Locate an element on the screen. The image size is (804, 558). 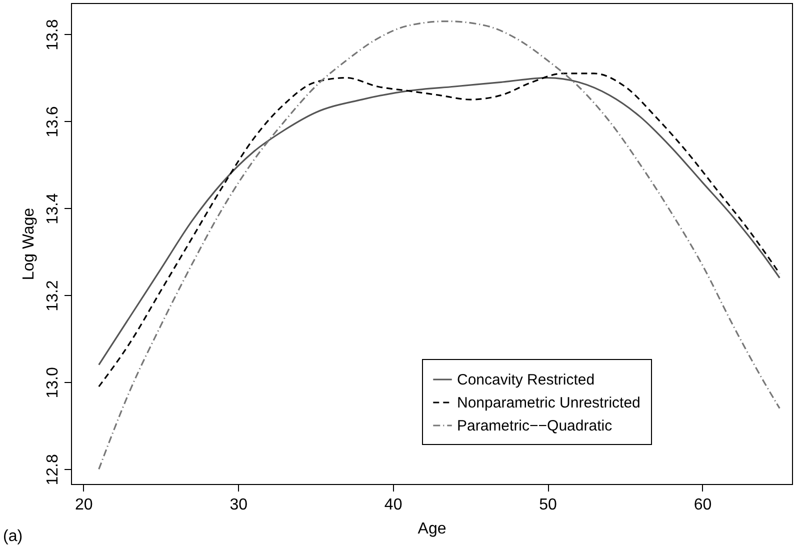
x-tick-label: 50 is located at coordinates (548, 505).